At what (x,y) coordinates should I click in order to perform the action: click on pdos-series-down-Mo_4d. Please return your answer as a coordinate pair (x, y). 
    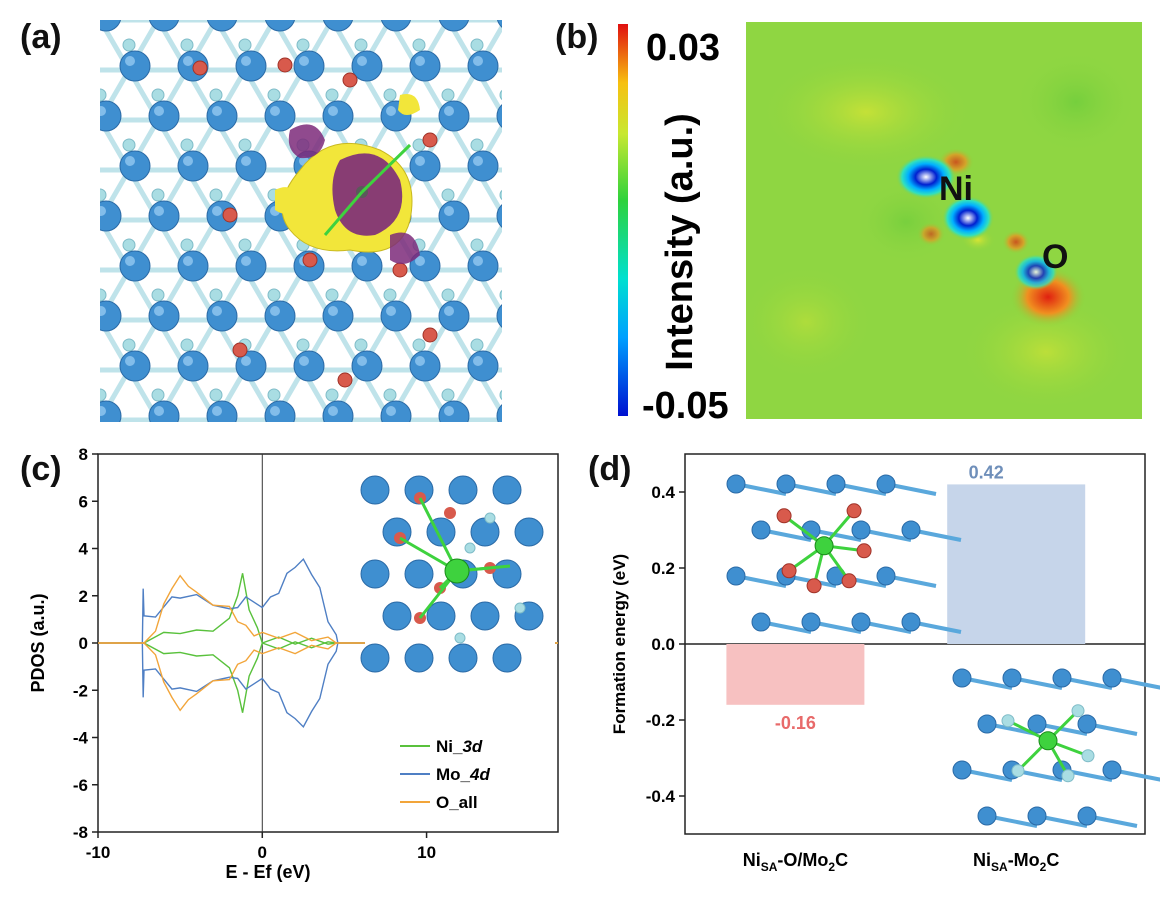
    Looking at the image, I should click on (328, 685).